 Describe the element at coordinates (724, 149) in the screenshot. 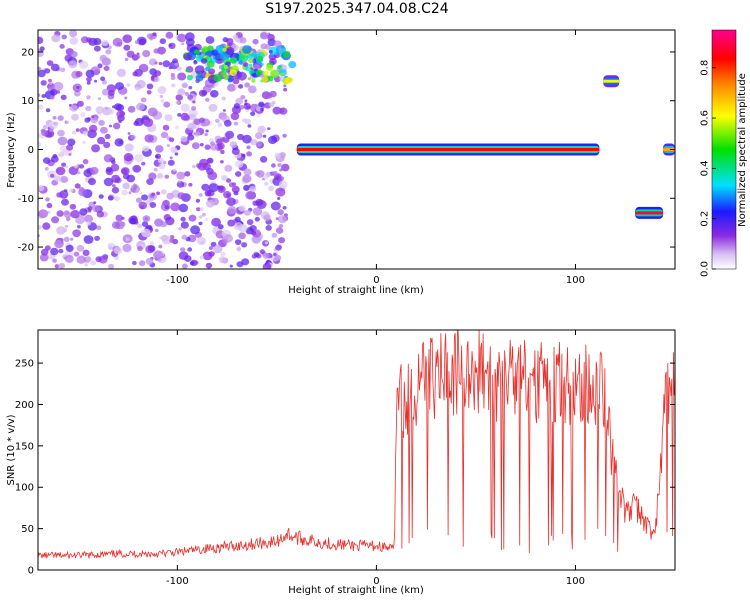

I see `colorbar-gradient` at that location.